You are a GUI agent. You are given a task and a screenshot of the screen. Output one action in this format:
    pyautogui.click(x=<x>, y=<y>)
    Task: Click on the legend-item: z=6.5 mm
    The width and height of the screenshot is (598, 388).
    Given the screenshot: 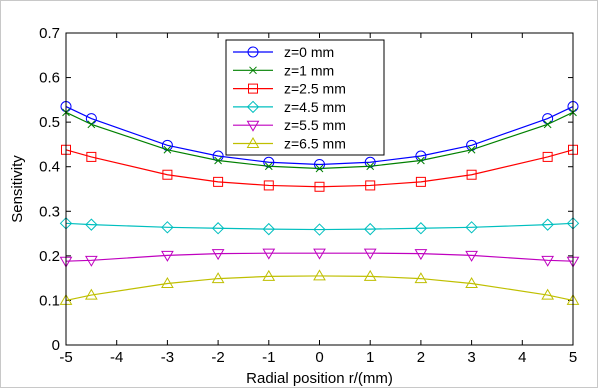 What is the action you would take?
    pyautogui.click(x=289, y=144)
    